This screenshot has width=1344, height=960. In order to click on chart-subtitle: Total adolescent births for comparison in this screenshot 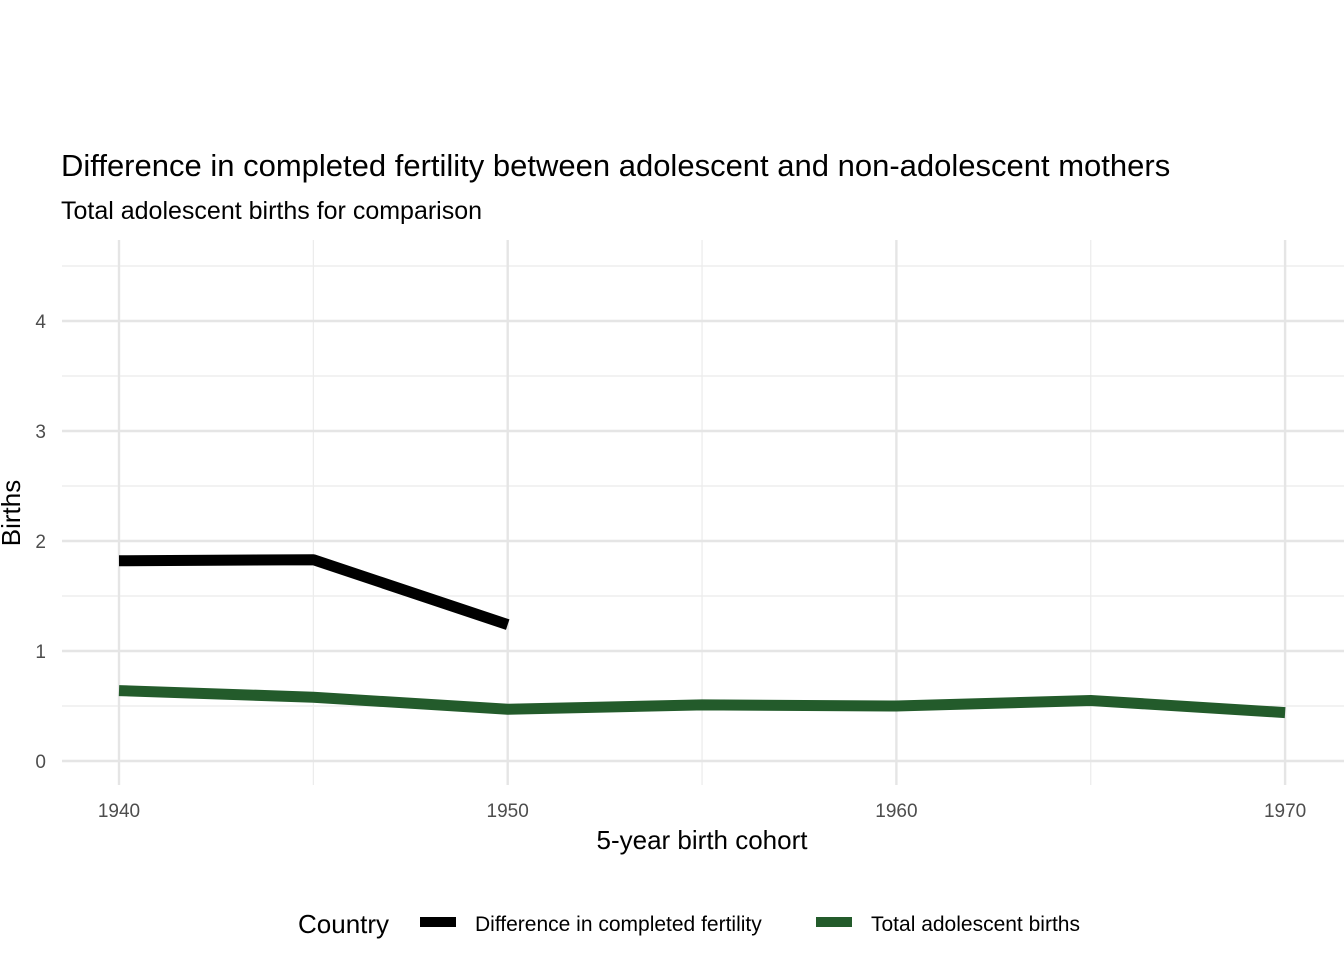, I will do `click(271, 211)`.